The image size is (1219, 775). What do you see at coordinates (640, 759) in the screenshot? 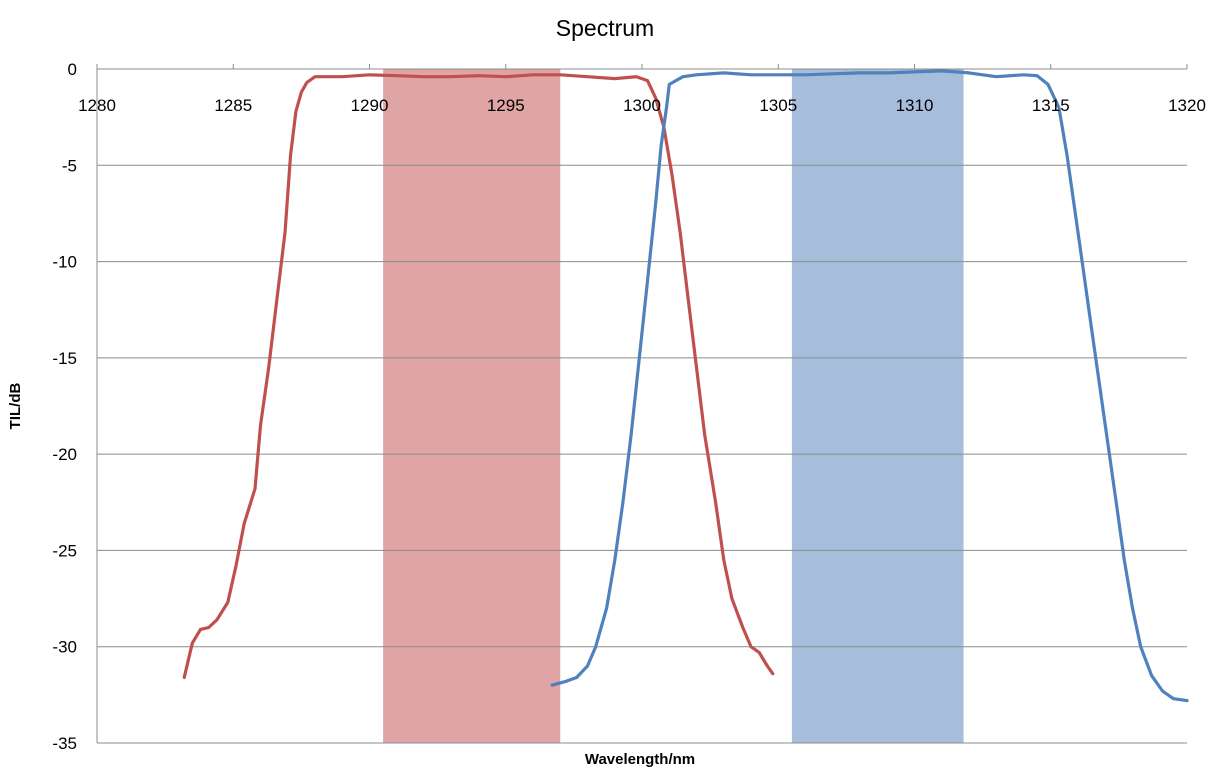
I see `x-axis-label: Wavelength/nm` at bounding box center [640, 759].